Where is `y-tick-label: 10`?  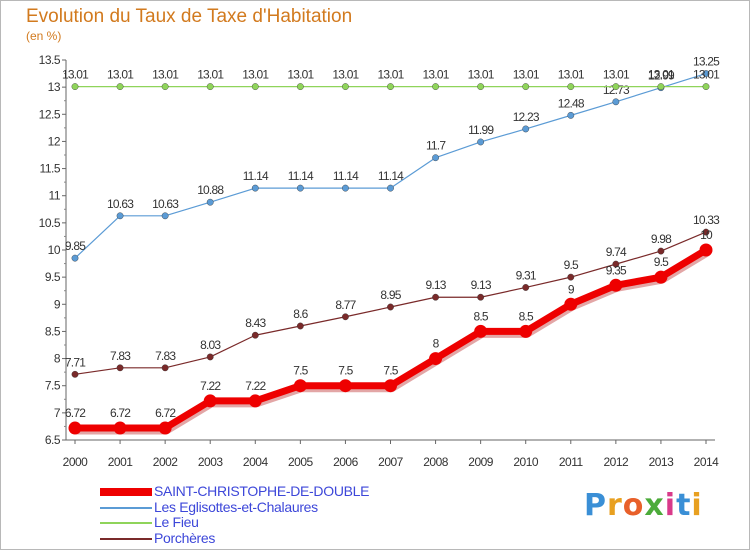
y-tick-label: 10 is located at coordinates (54, 250).